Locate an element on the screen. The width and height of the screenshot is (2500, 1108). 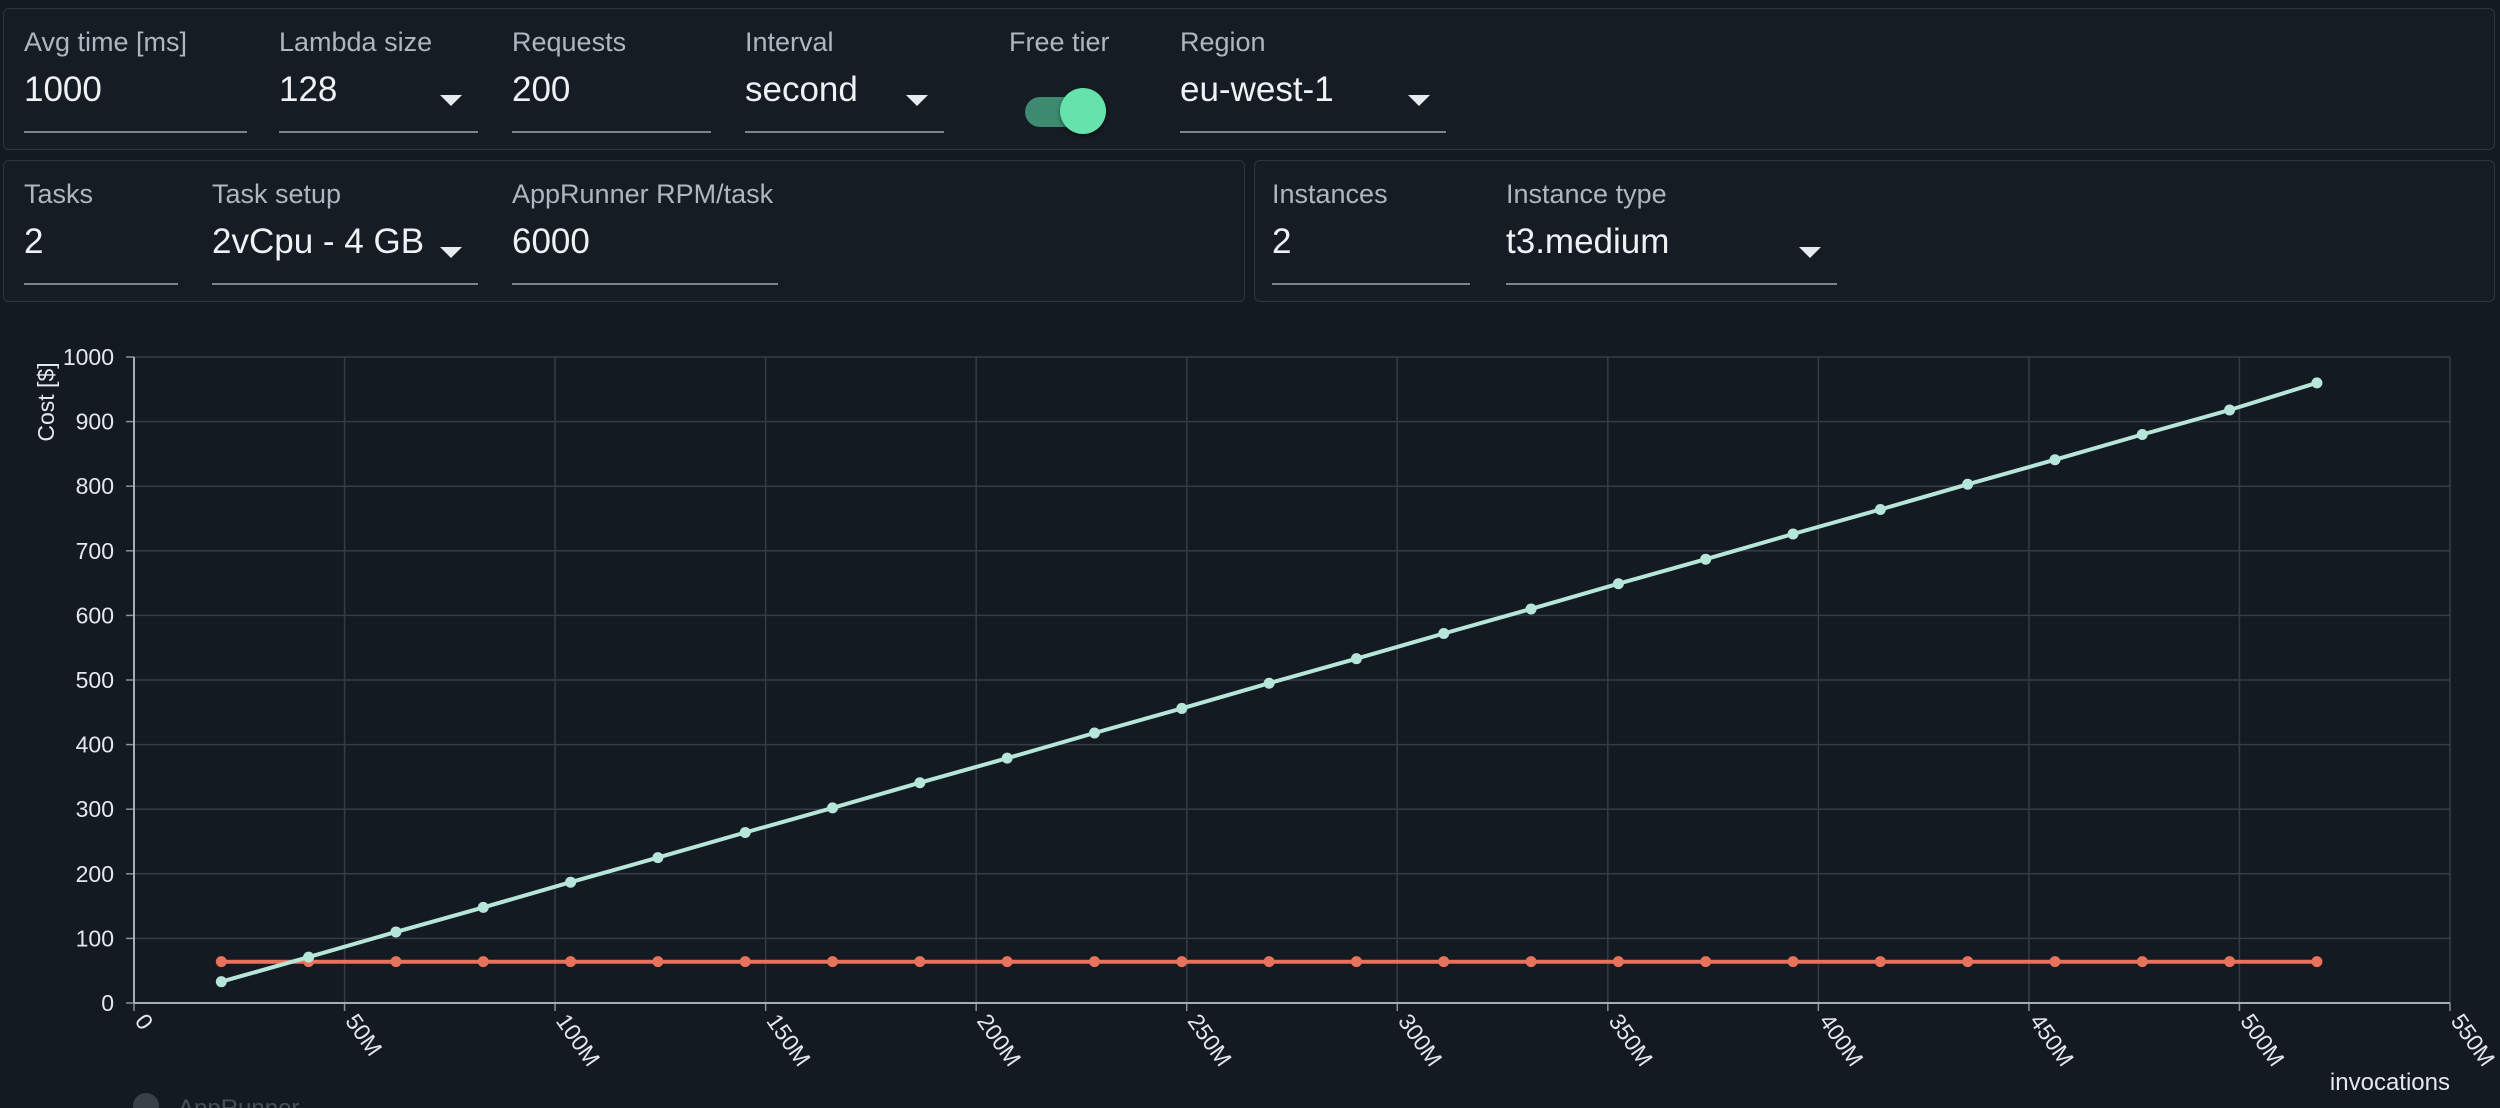
y-tick-label: 600 is located at coordinates (95, 615).